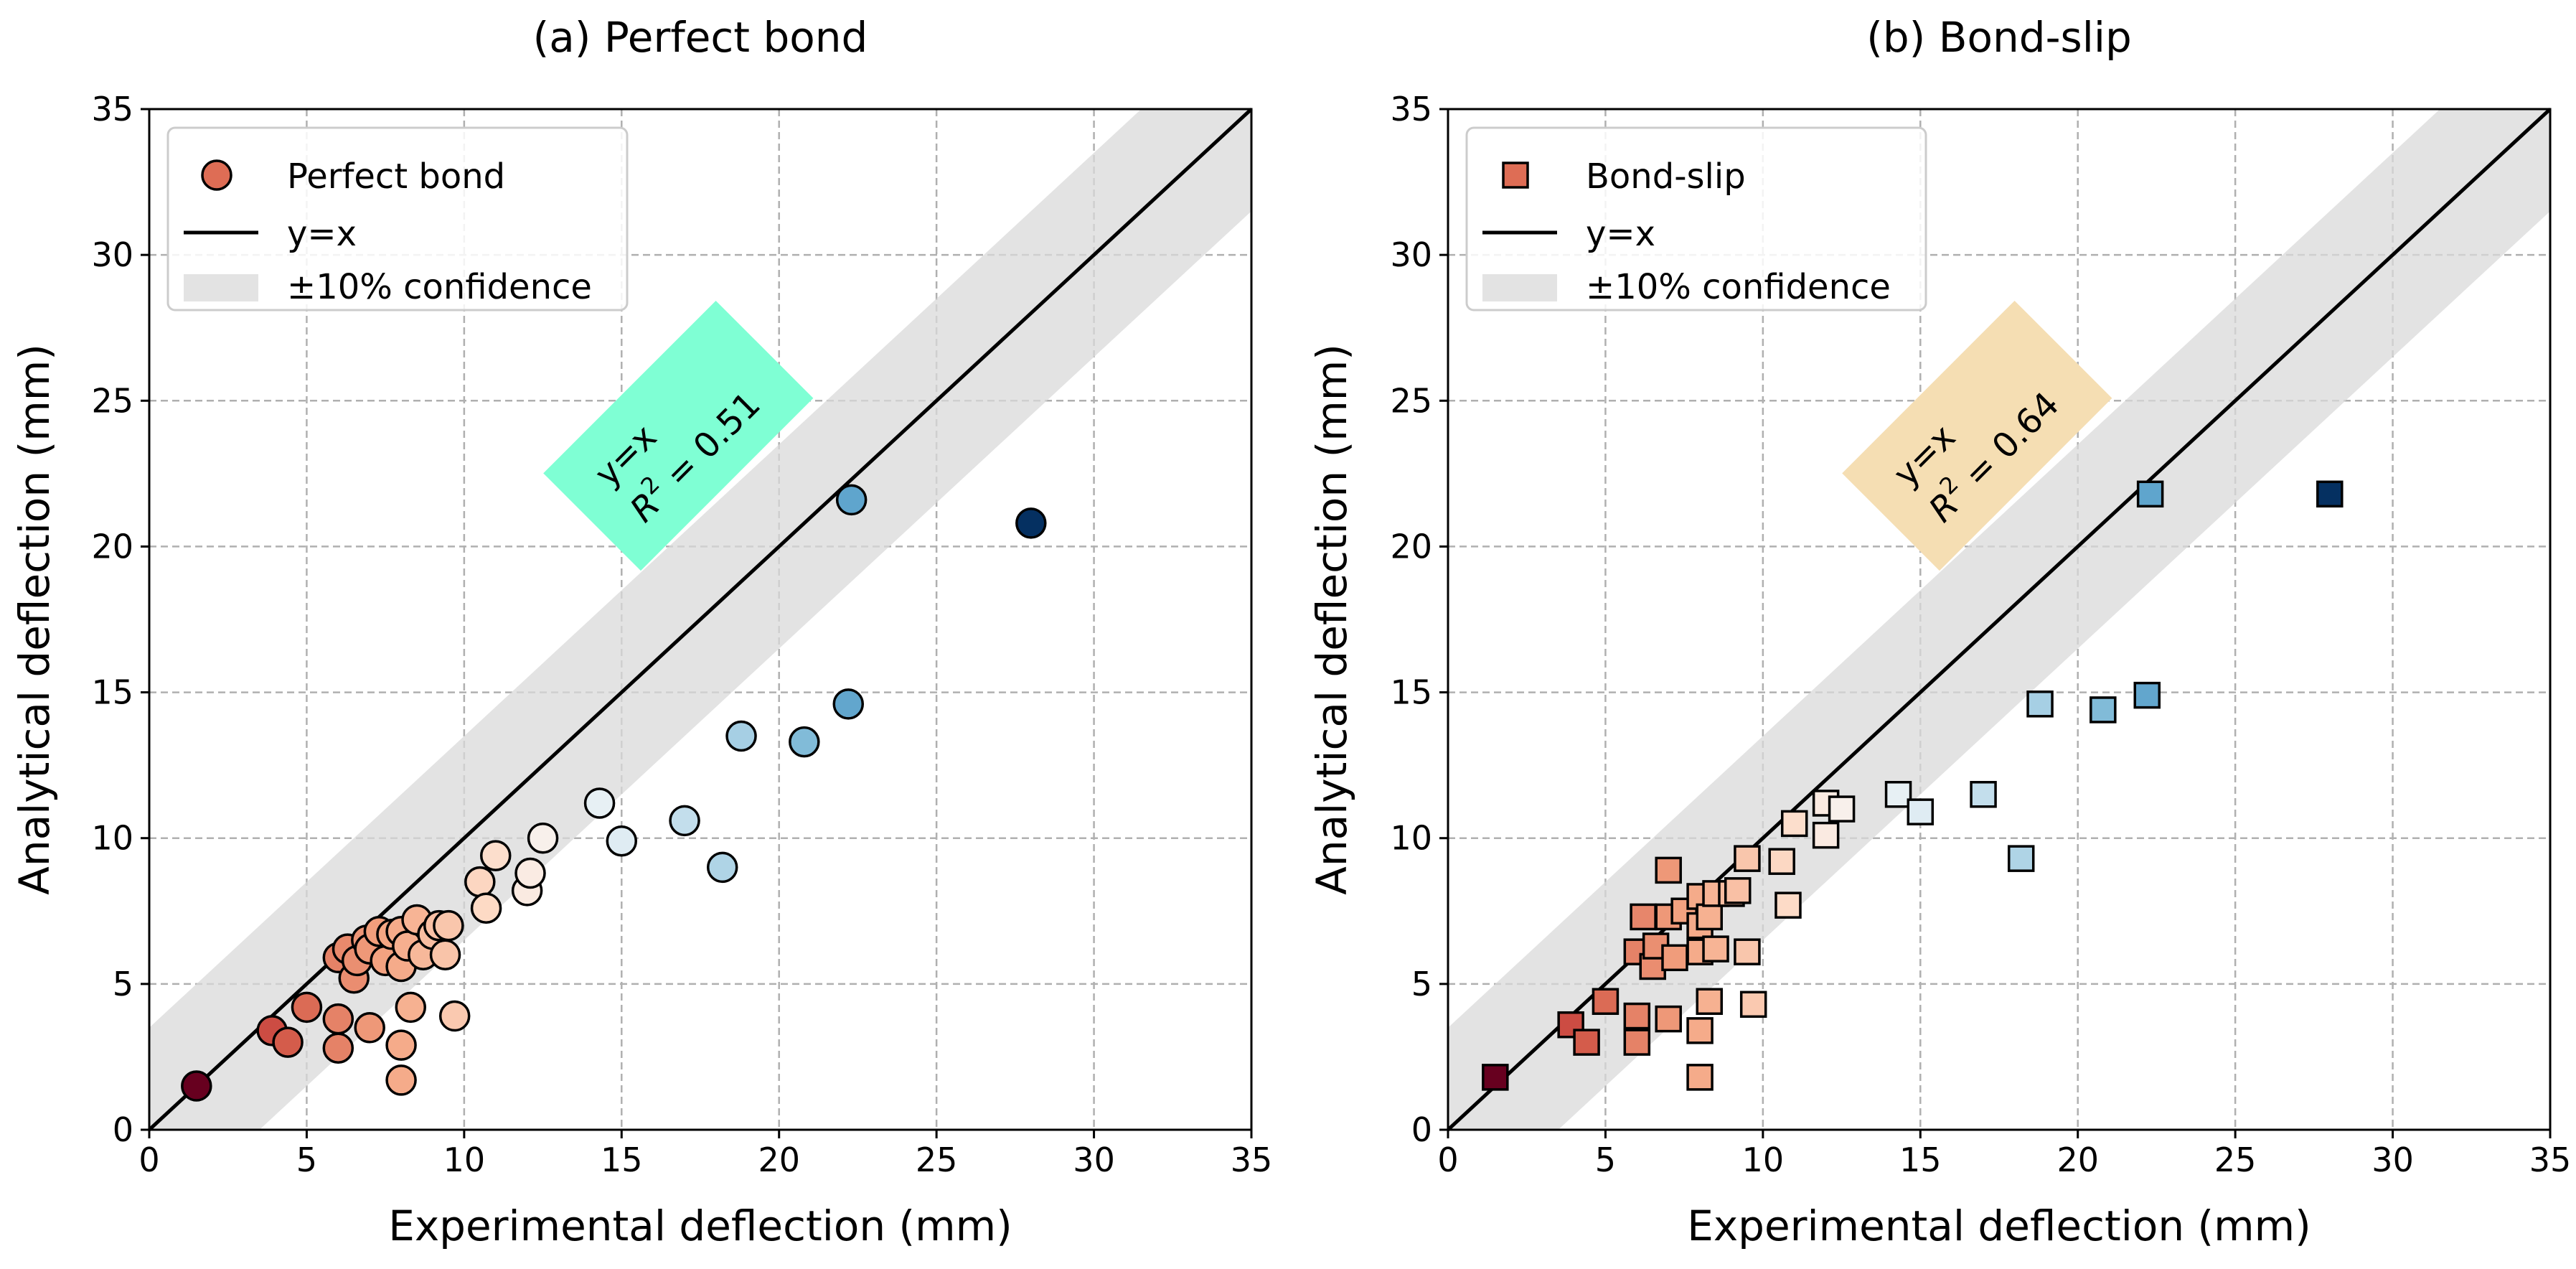 The height and width of the screenshot is (1269, 2576). Describe the element at coordinates (123, 1129) in the screenshot. I see `y-tick-label: 0` at that location.